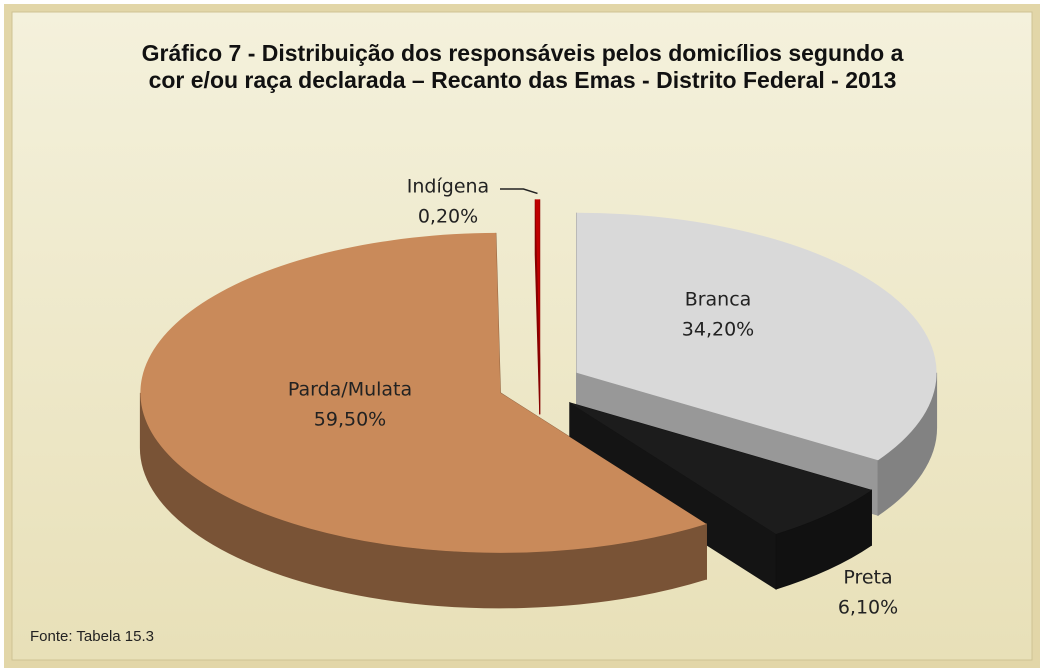 This screenshot has width=1045, height=672. What do you see at coordinates (448, 217) in the screenshot?
I see `slice-value-label: 0,20%` at bounding box center [448, 217].